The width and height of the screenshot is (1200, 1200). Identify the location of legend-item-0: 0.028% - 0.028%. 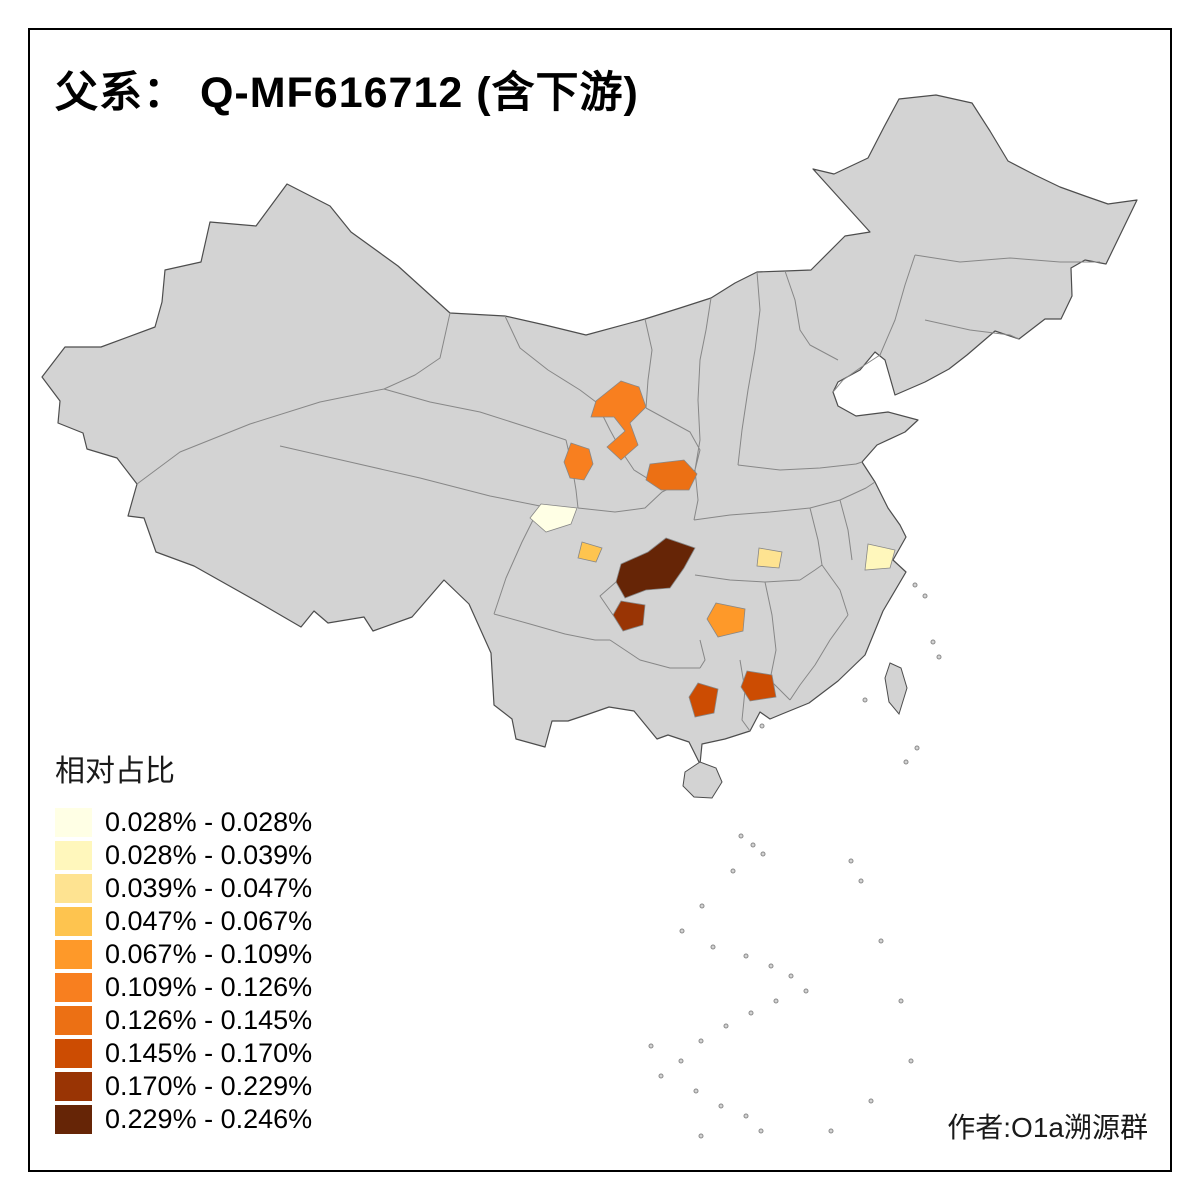
(183, 822).